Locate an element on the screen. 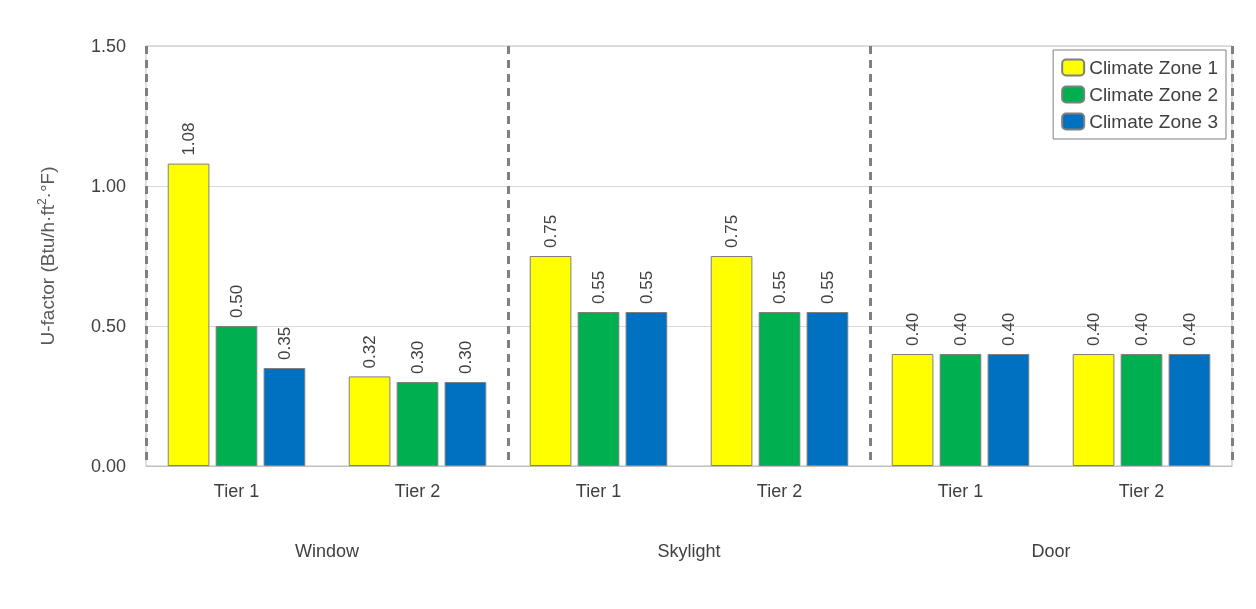  text: Door is located at coordinates (1051, 551).